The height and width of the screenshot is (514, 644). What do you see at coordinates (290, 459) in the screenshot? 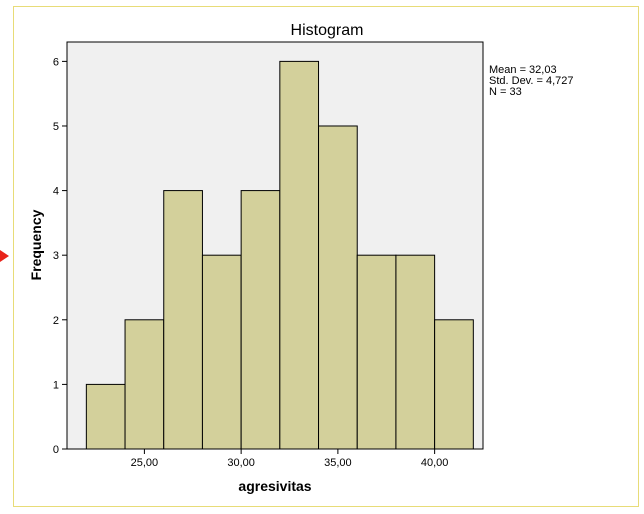
I see `x-axis: 25,00 30,00 35,00 40,00` at bounding box center [290, 459].